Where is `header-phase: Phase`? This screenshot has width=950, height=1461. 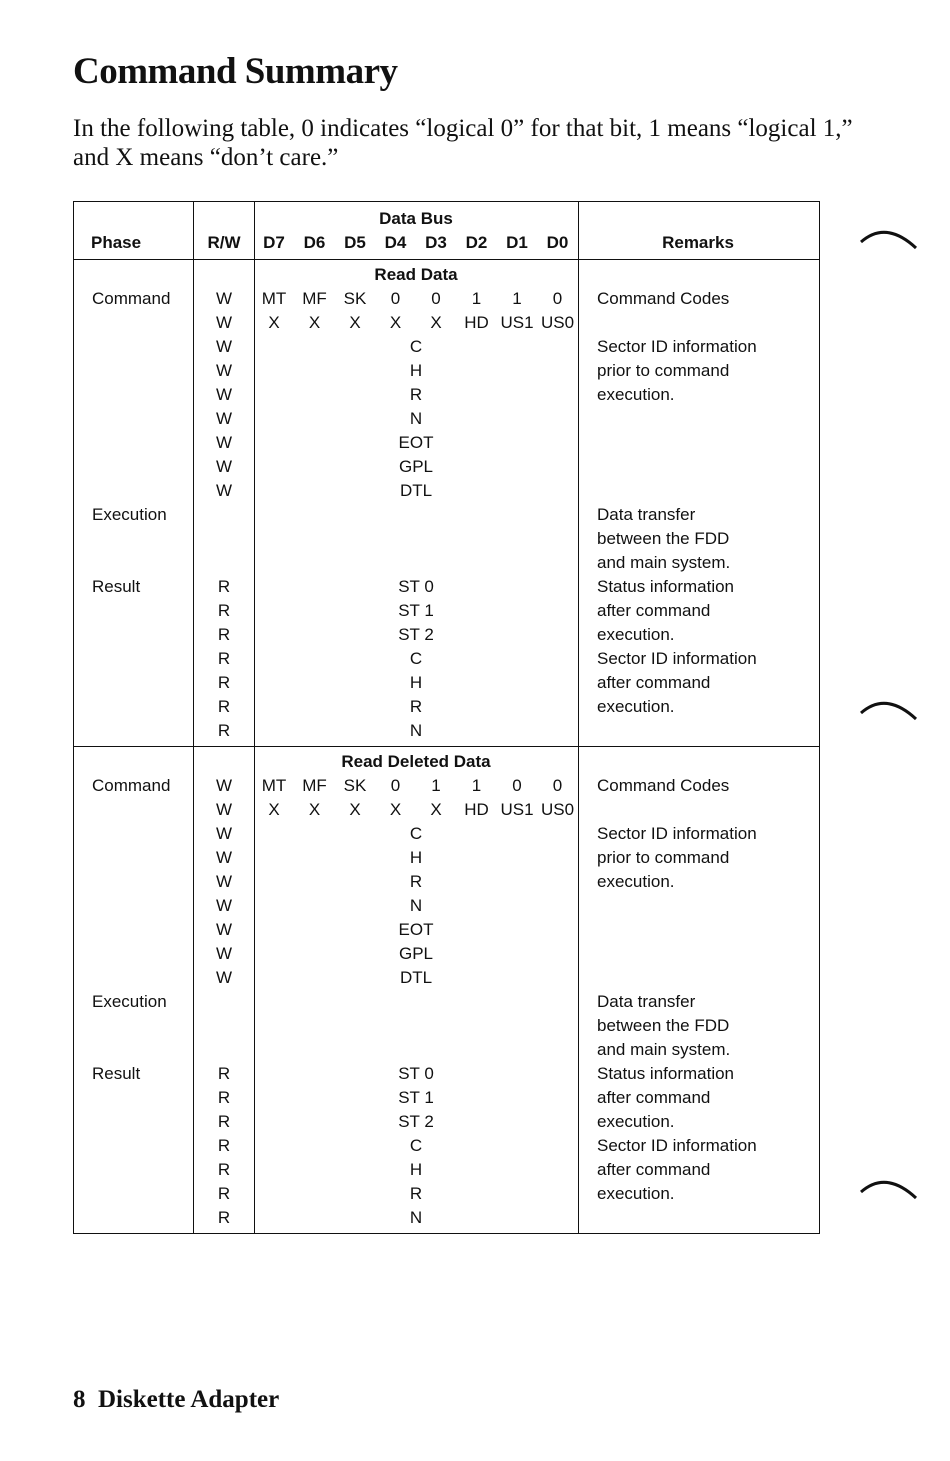
header-phase: Phase is located at coordinates (116, 242).